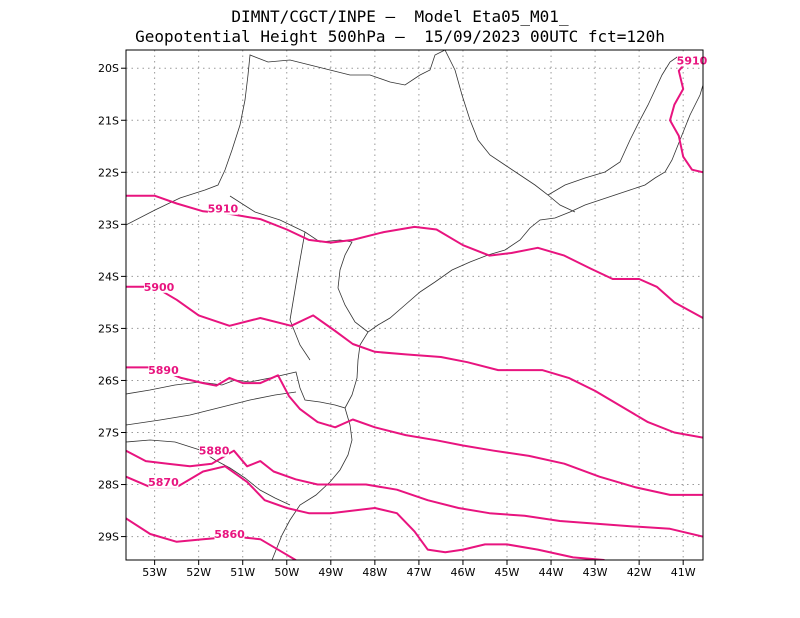  I want to click on lat-tick-label: 29S, so click(108, 537).